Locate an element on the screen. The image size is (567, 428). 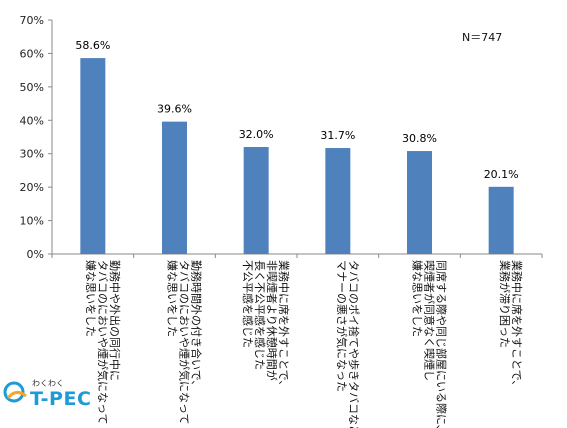
y-tick-label: 70% is located at coordinates (32, 20).